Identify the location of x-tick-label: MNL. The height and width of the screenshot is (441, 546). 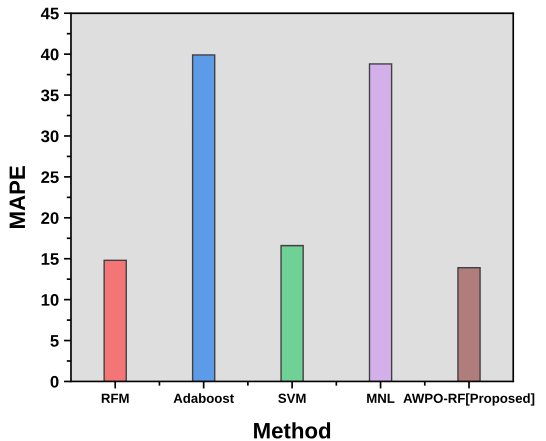
(380, 398).